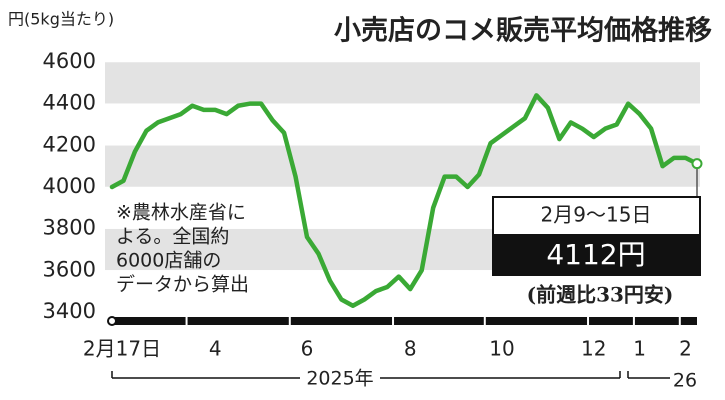  Describe the element at coordinates (69, 61) in the screenshot. I see `y-tick-label: 4600` at that location.